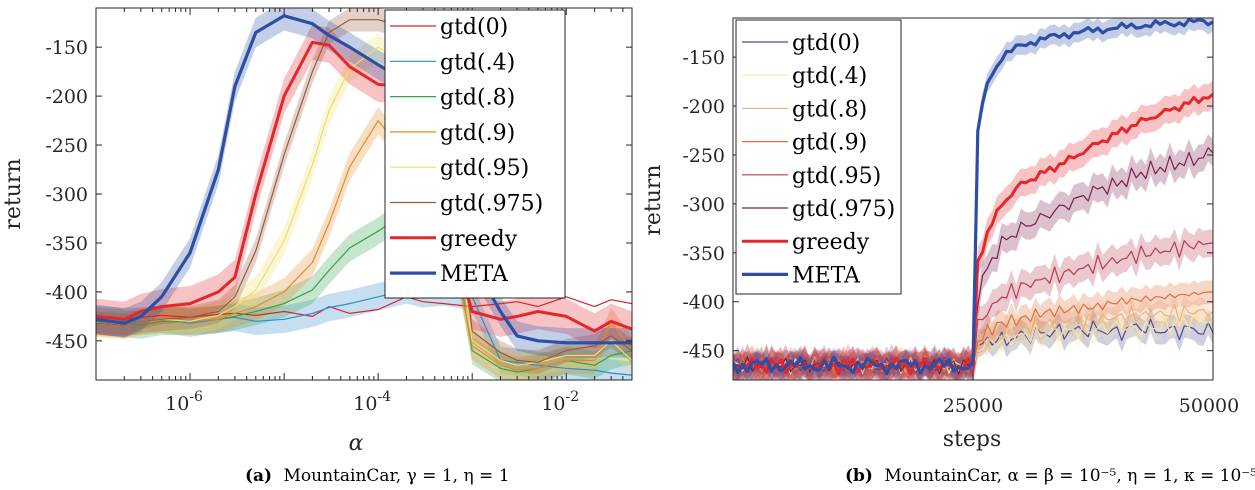  I want to click on b-ytick-label: -200, so click(703, 107).